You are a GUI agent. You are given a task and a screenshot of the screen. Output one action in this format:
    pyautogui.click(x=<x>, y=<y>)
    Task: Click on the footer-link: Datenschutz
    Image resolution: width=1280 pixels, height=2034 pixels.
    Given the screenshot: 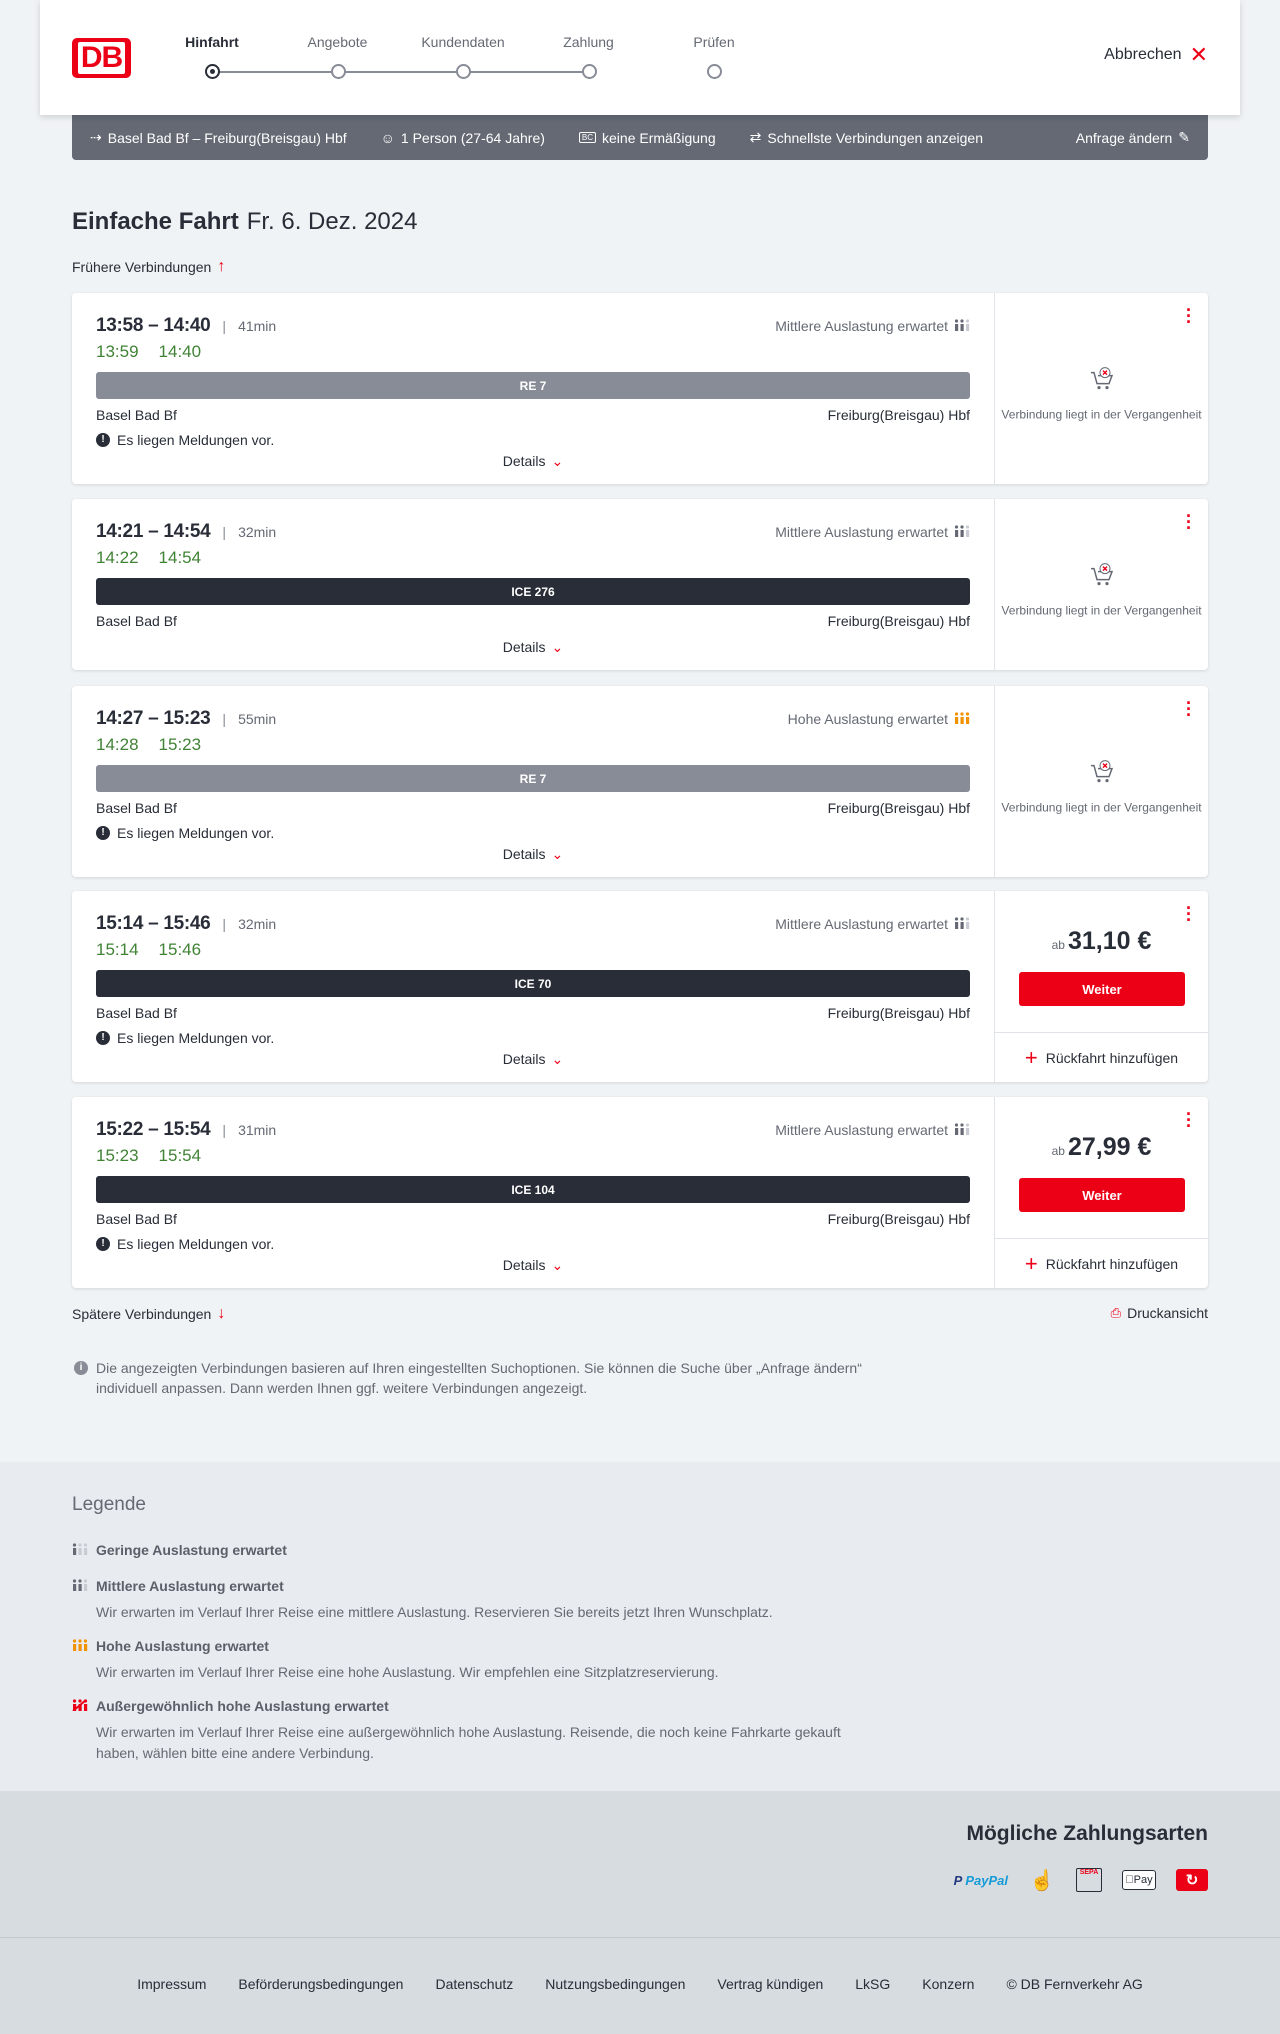 What is the action you would take?
    pyautogui.click(x=474, y=1984)
    